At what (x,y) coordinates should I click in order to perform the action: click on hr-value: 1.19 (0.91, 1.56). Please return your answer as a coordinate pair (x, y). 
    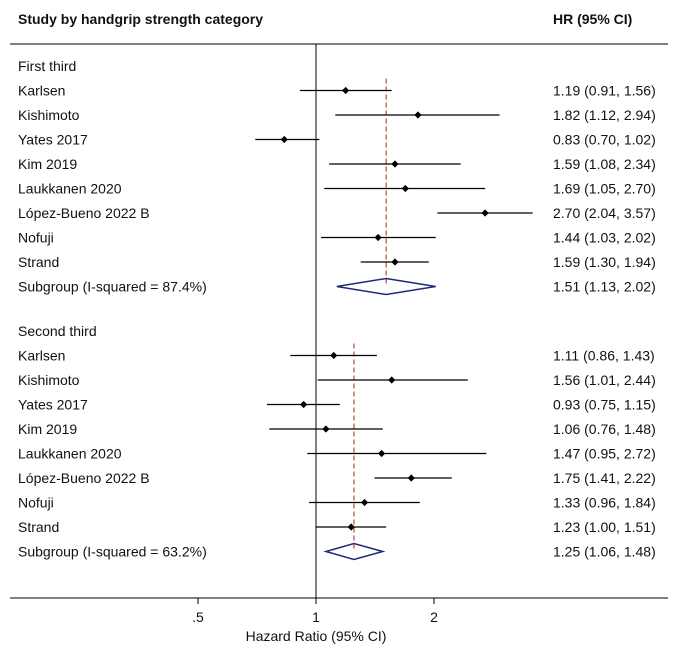
    Looking at the image, I should click on (604, 91).